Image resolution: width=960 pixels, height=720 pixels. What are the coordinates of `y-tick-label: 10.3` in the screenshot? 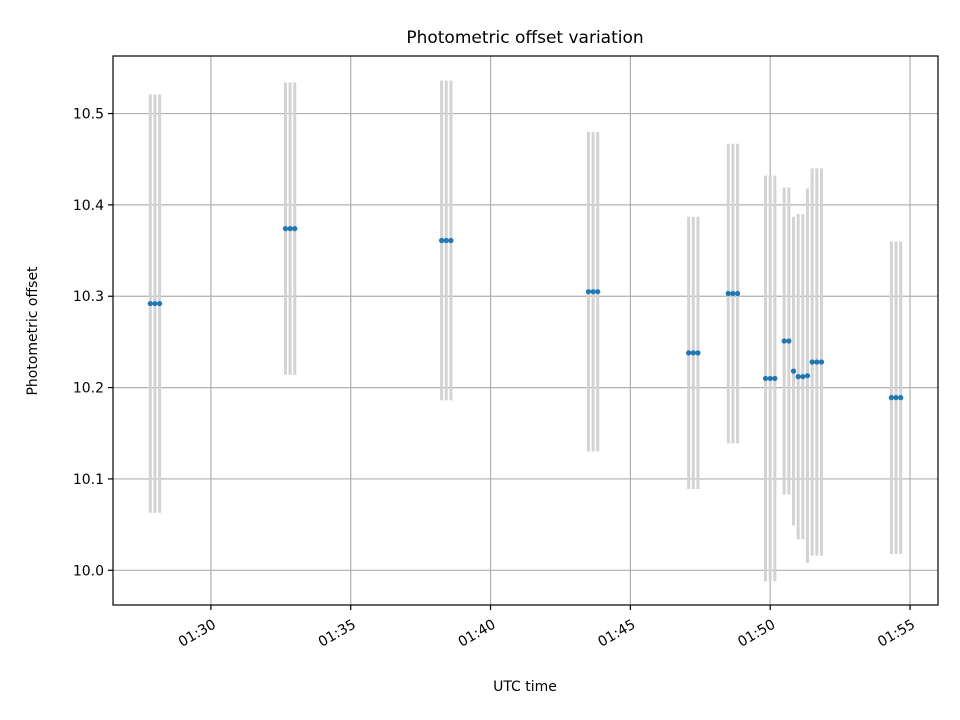 It's located at (88, 297).